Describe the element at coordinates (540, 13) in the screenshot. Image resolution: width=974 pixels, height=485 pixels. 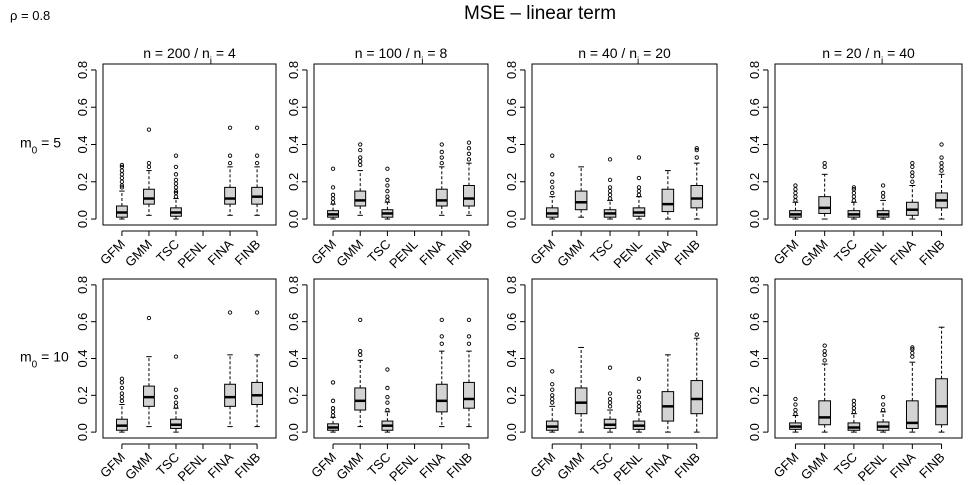
I see `figure-title: MSE – linear term` at that location.